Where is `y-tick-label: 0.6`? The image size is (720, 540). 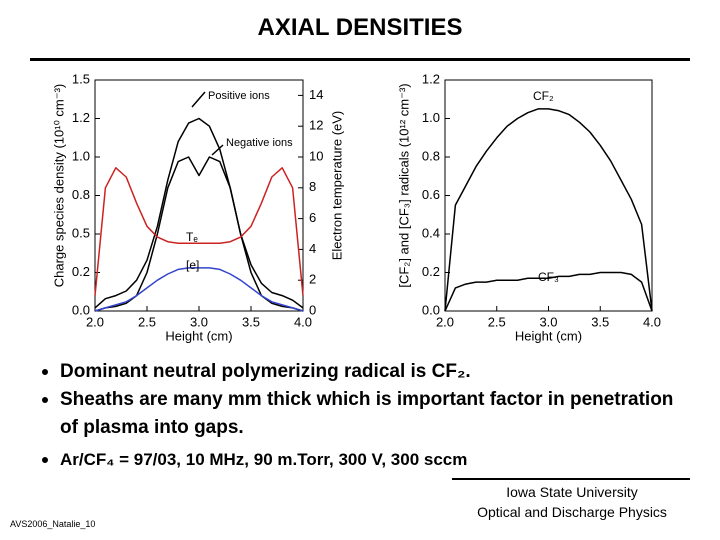
y-tick-label: 0.6 is located at coordinates (431, 194).